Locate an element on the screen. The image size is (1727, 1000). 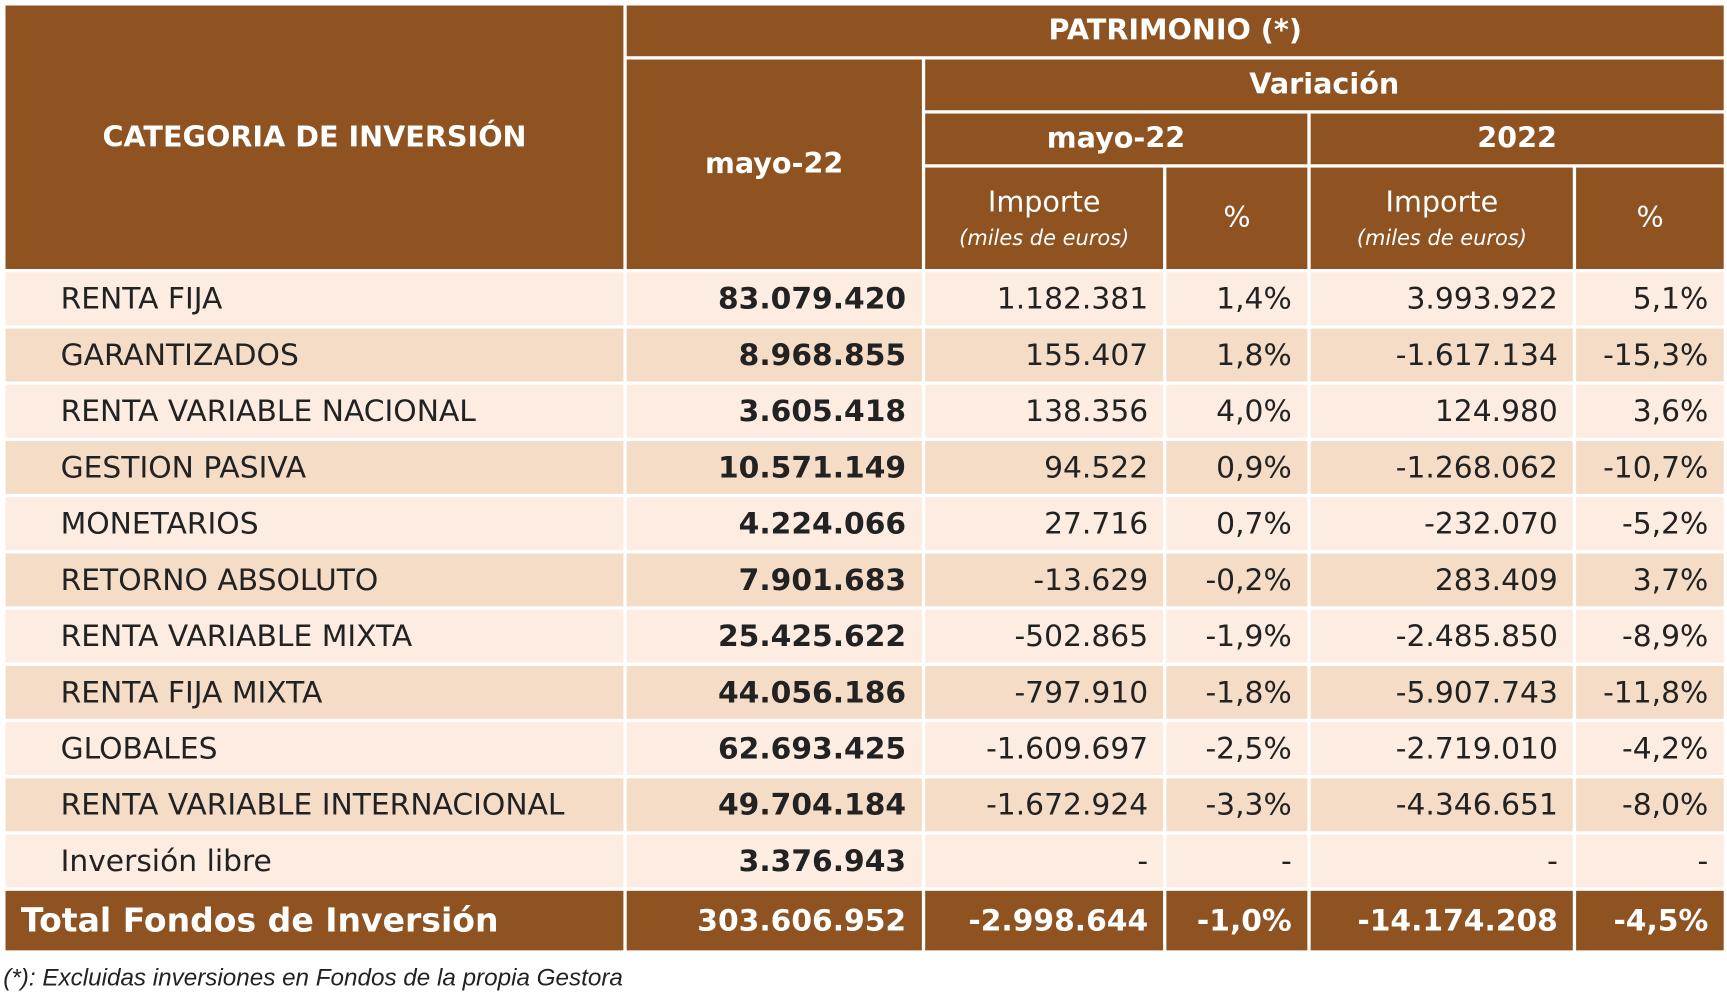
value-cell: -1.609.697 is located at coordinates (1044, 749).